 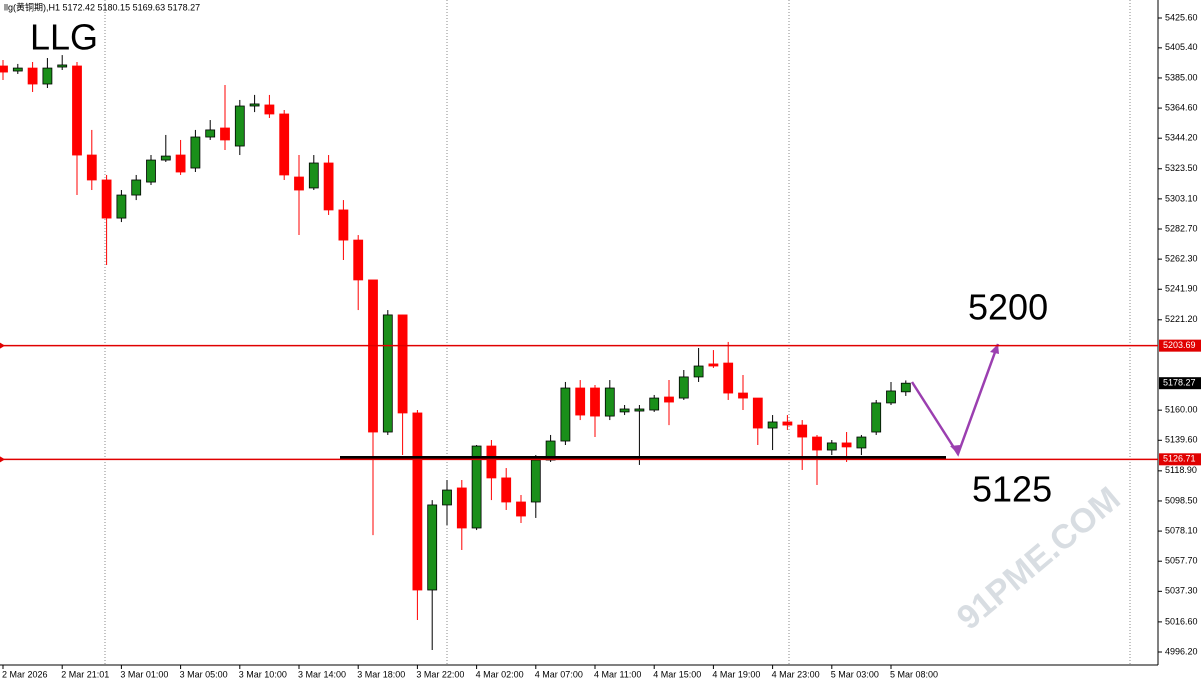 What do you see at coordinates (955, 449) in the screenshot?
I see `arrow-head` at bounding box center [955, 449].